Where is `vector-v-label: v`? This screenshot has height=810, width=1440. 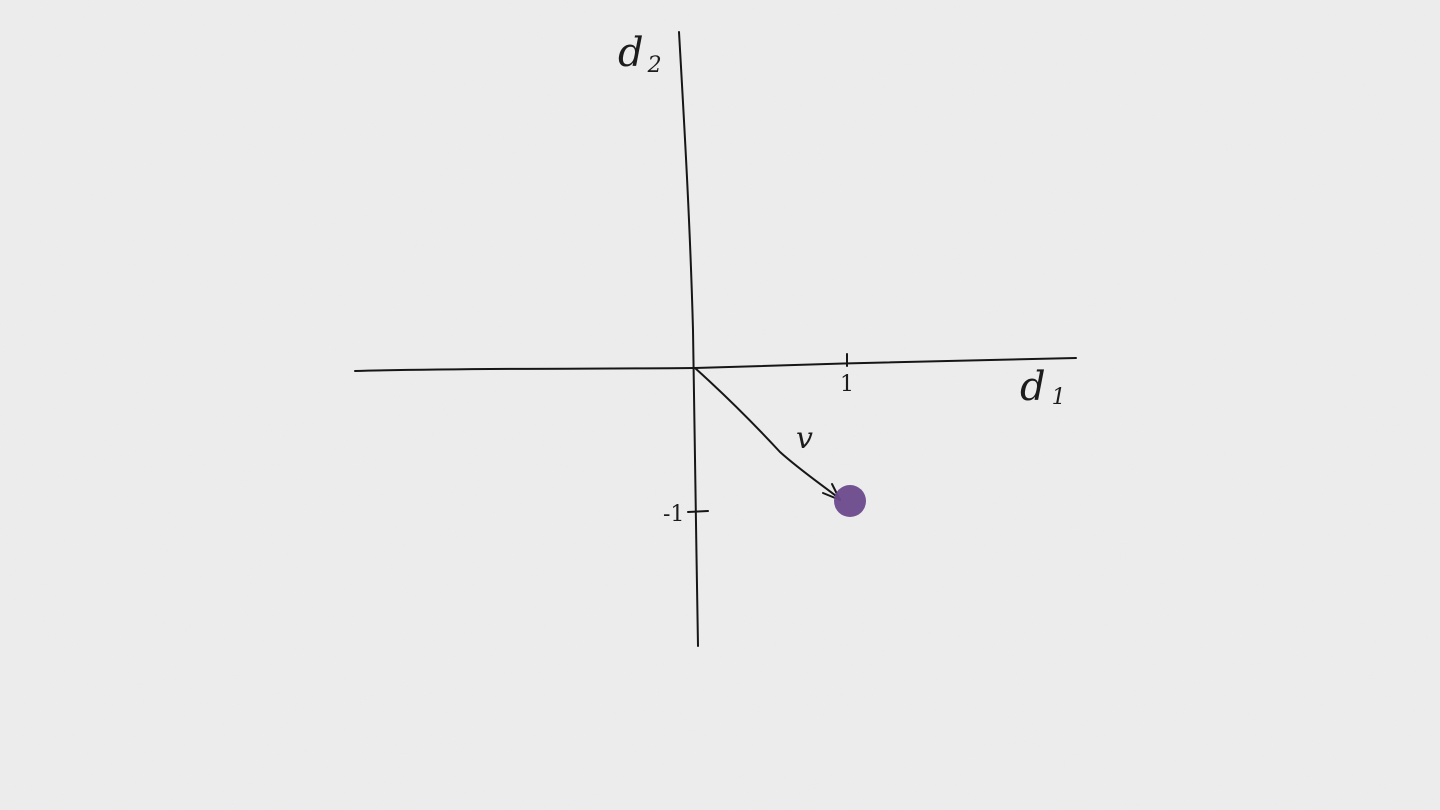 vector-v-label: v is located at coordinates (804, 438).